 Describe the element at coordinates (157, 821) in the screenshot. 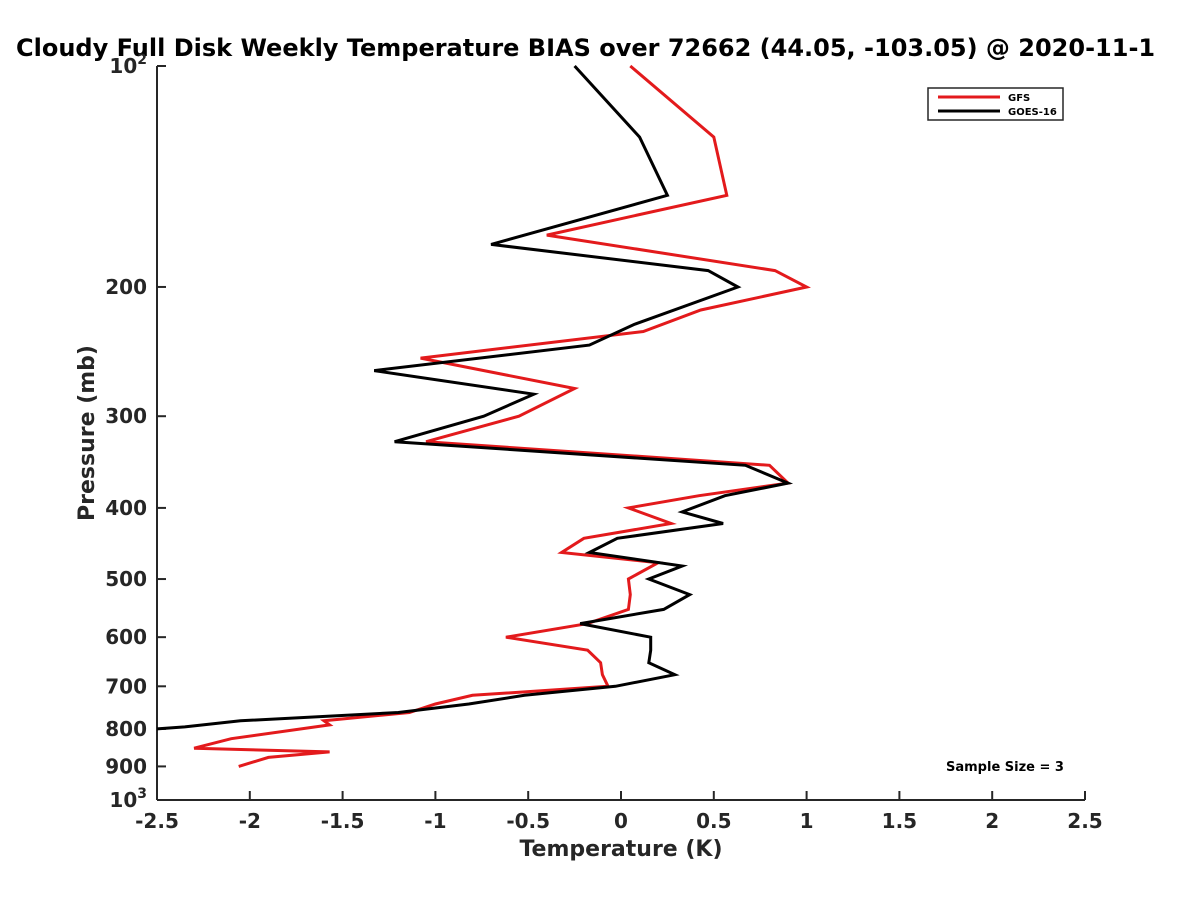

I see `x-tick-label: -2.5` at that location.